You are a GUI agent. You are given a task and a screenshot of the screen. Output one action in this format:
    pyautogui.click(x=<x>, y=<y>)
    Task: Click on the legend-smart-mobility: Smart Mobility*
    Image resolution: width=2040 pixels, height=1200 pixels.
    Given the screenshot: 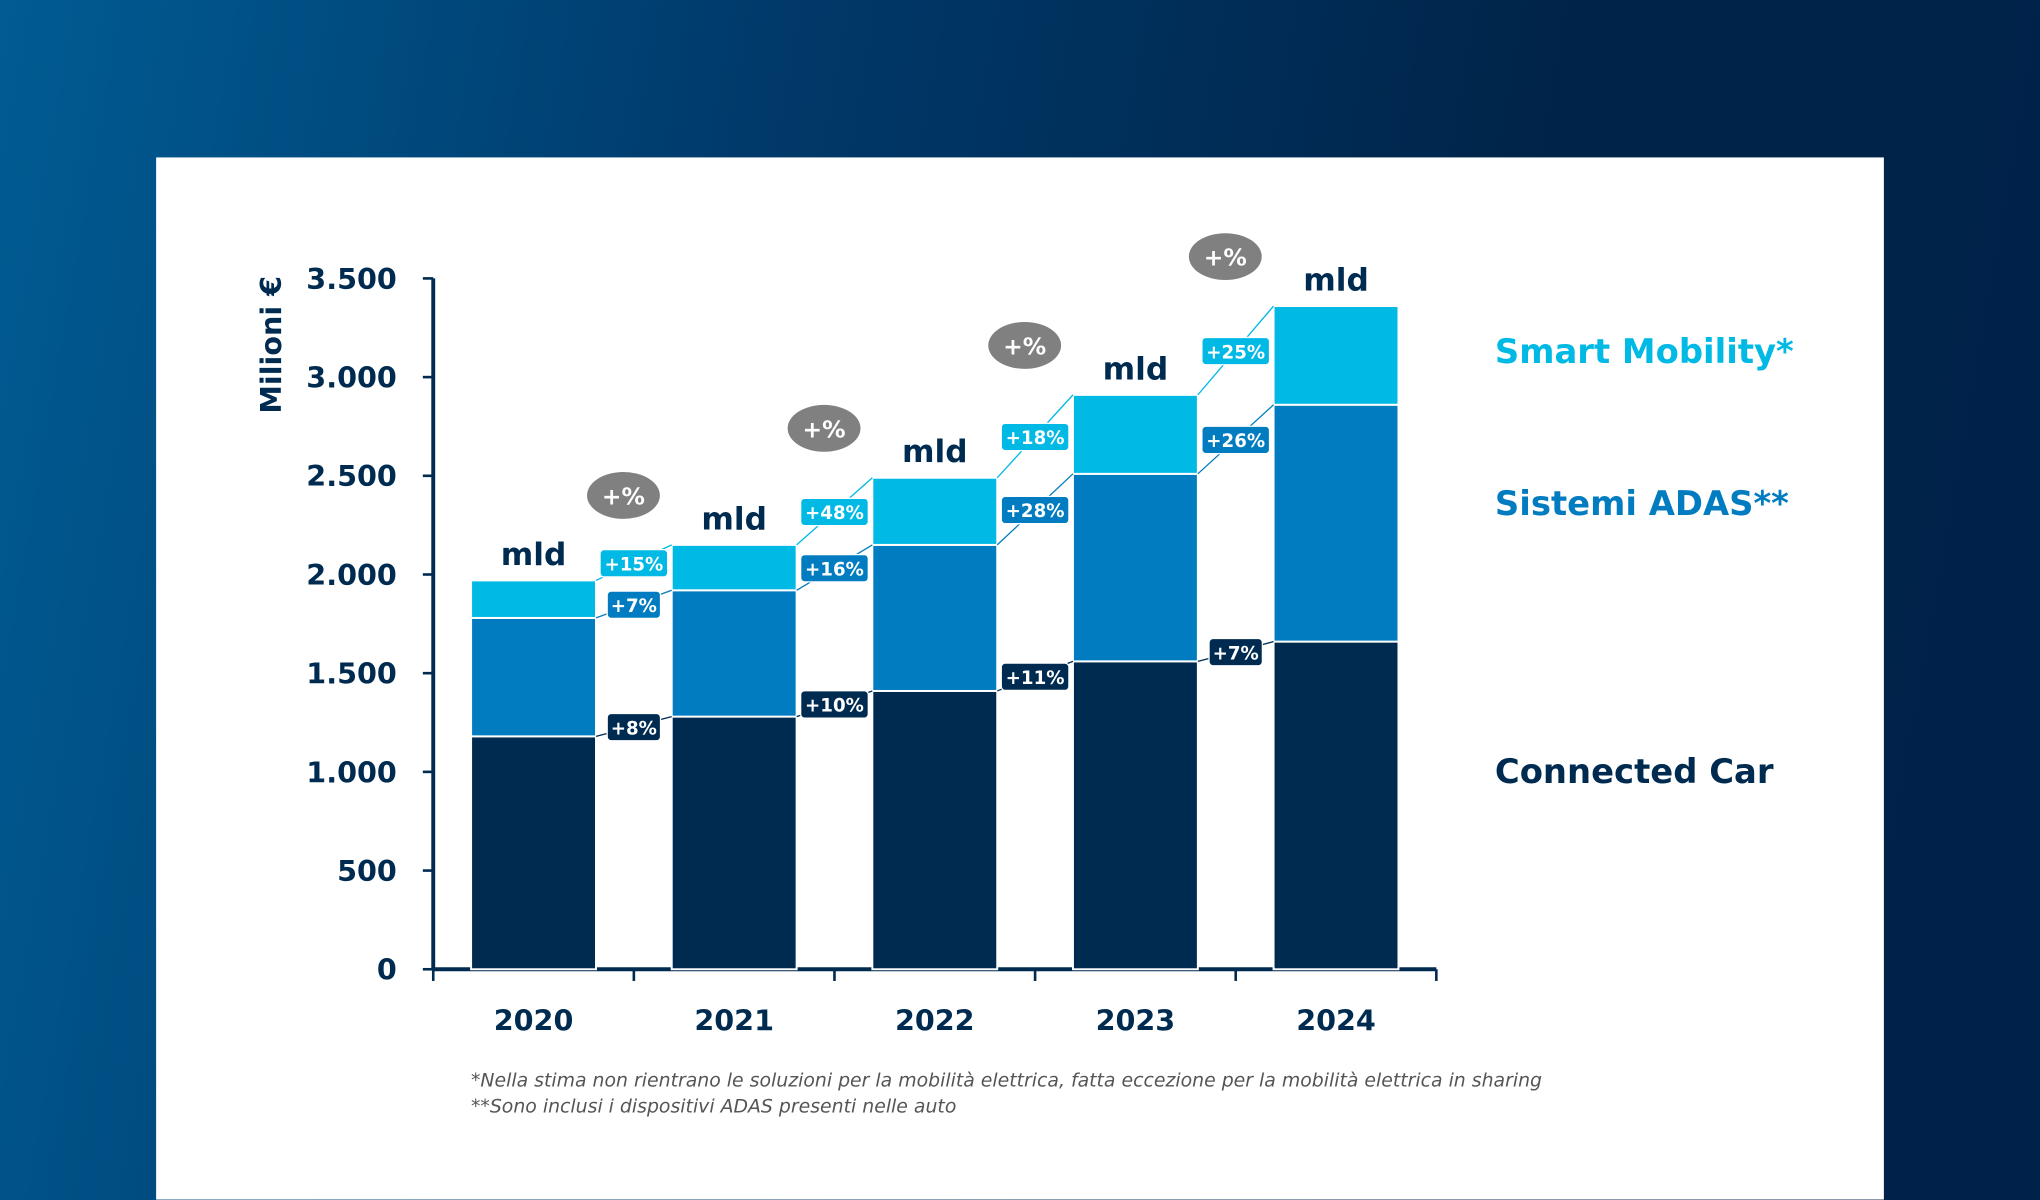 What is the action you would take?
    pyautogui.click(x=1644, y=353)
    